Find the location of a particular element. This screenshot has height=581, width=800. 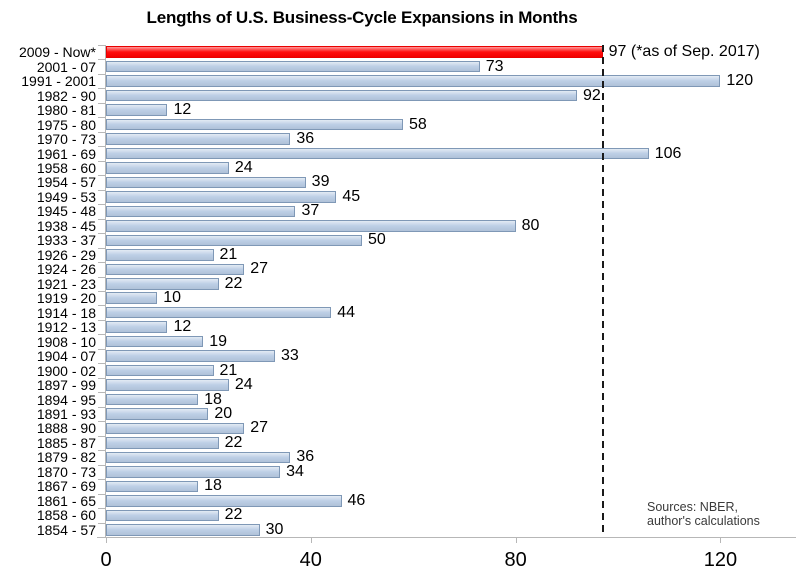

category-label: 1897 - 99 is located at coordinates (66, 385).